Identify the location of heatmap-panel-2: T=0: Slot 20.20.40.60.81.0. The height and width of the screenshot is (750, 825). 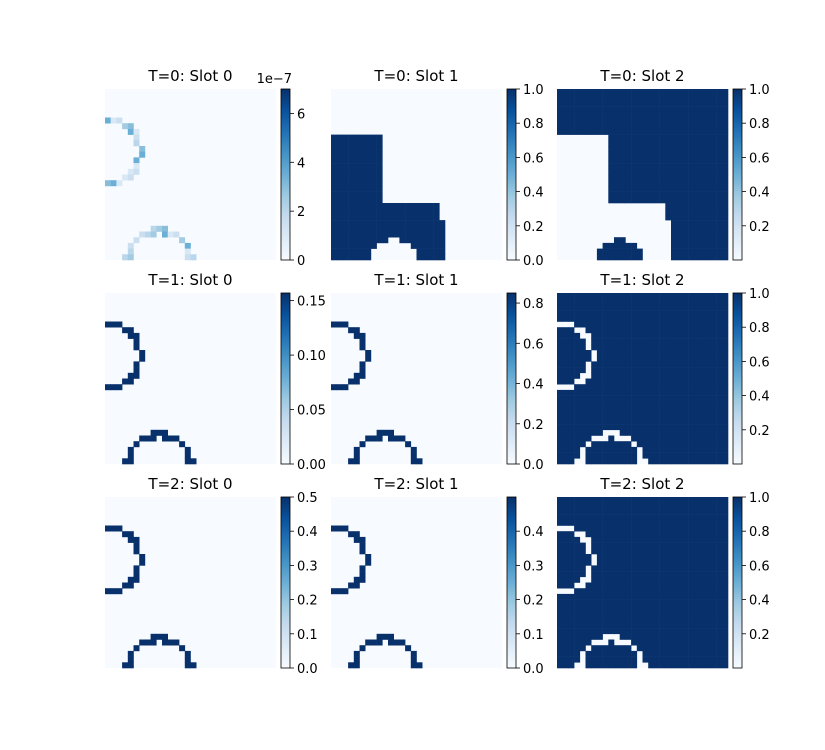
(663, 164).